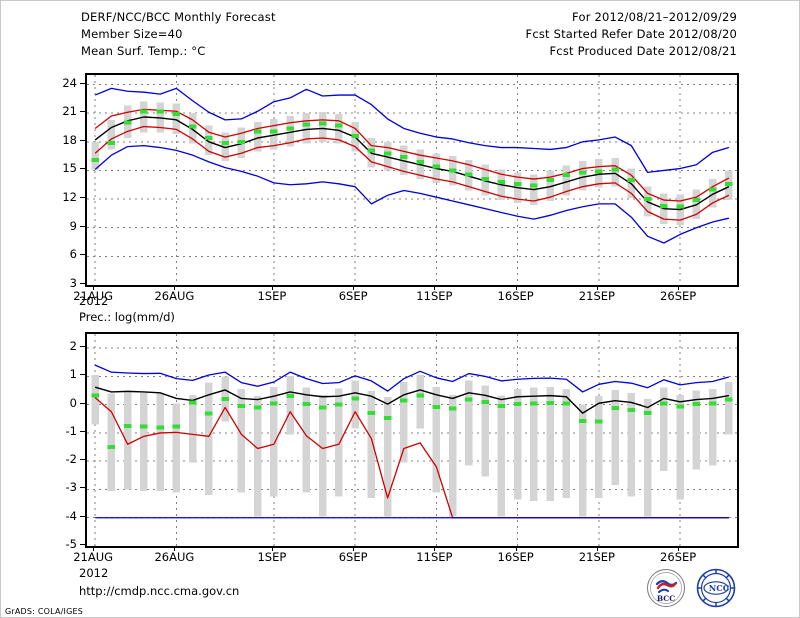 This screenshot has height=618, width=800. What do you see at coordinates (73, 402) in the screenshot?
I see `y-axis-tick-label: 0` at bounding box center [73, 402].